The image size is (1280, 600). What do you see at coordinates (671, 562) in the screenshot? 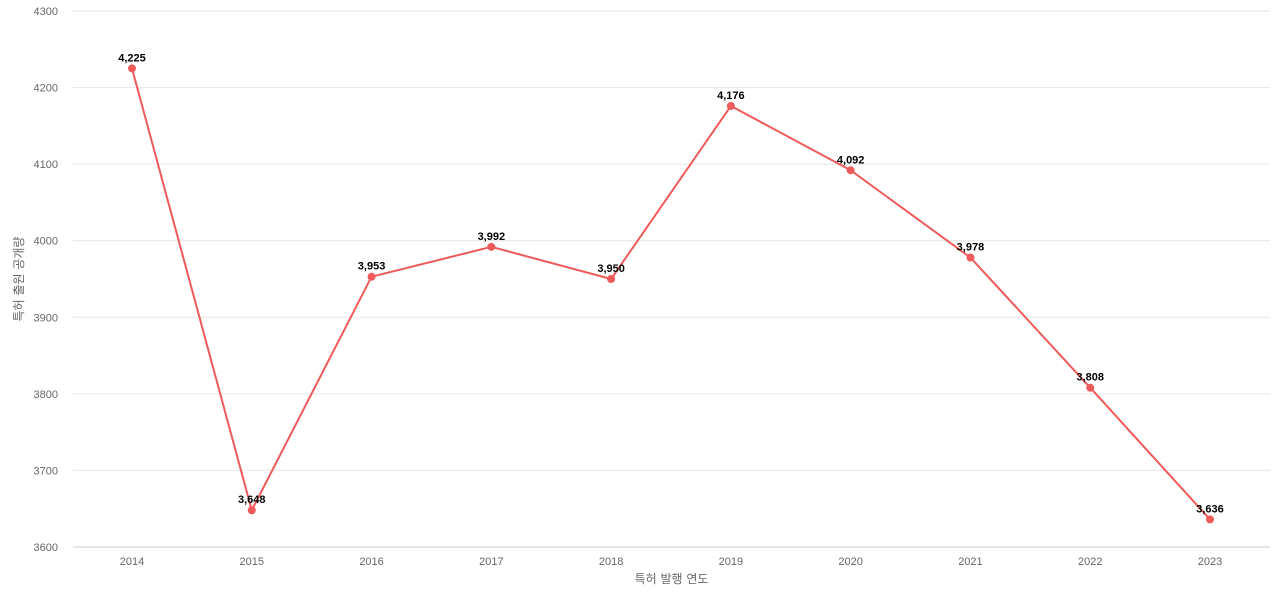
I see `x-tick-labels: 2014 2015 2016 2017 2018 2019 2020 2021 2022 2023` at bounding box center [671, 562].